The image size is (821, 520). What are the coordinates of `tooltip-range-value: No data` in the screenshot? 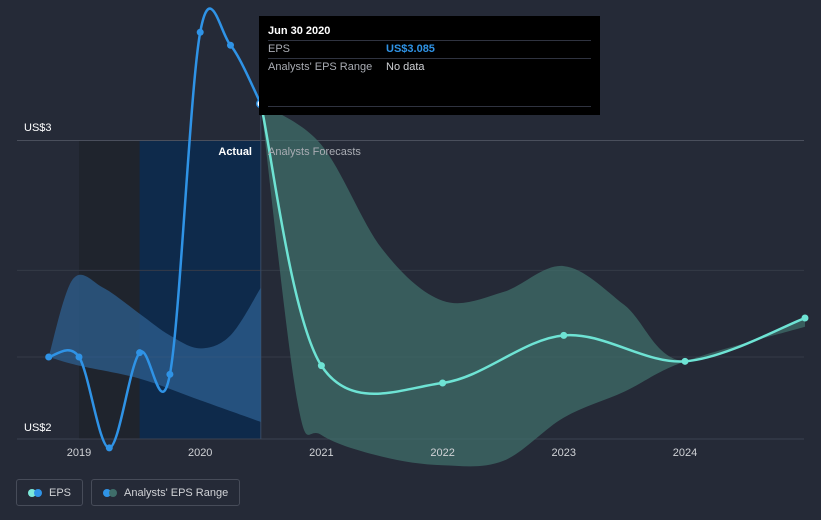 It's located at (405, 67).